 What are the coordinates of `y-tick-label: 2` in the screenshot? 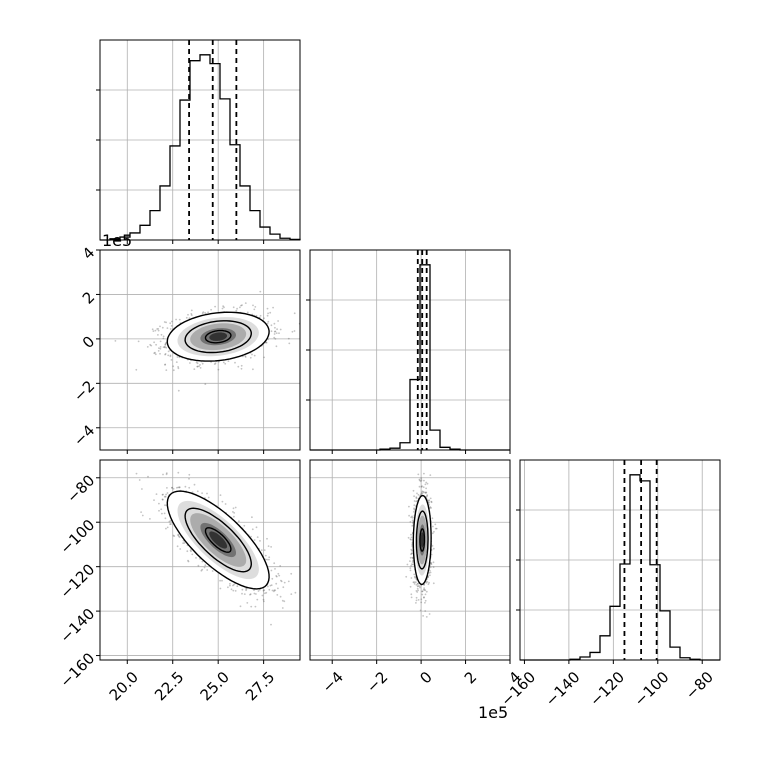 It's located at (88, 297).